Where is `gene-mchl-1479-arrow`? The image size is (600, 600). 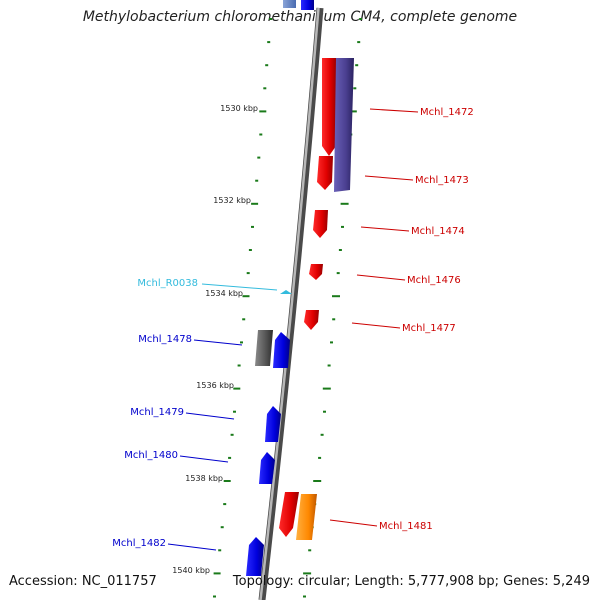 gene-mchl-1479-arrow is located at coordinates (273, 424).